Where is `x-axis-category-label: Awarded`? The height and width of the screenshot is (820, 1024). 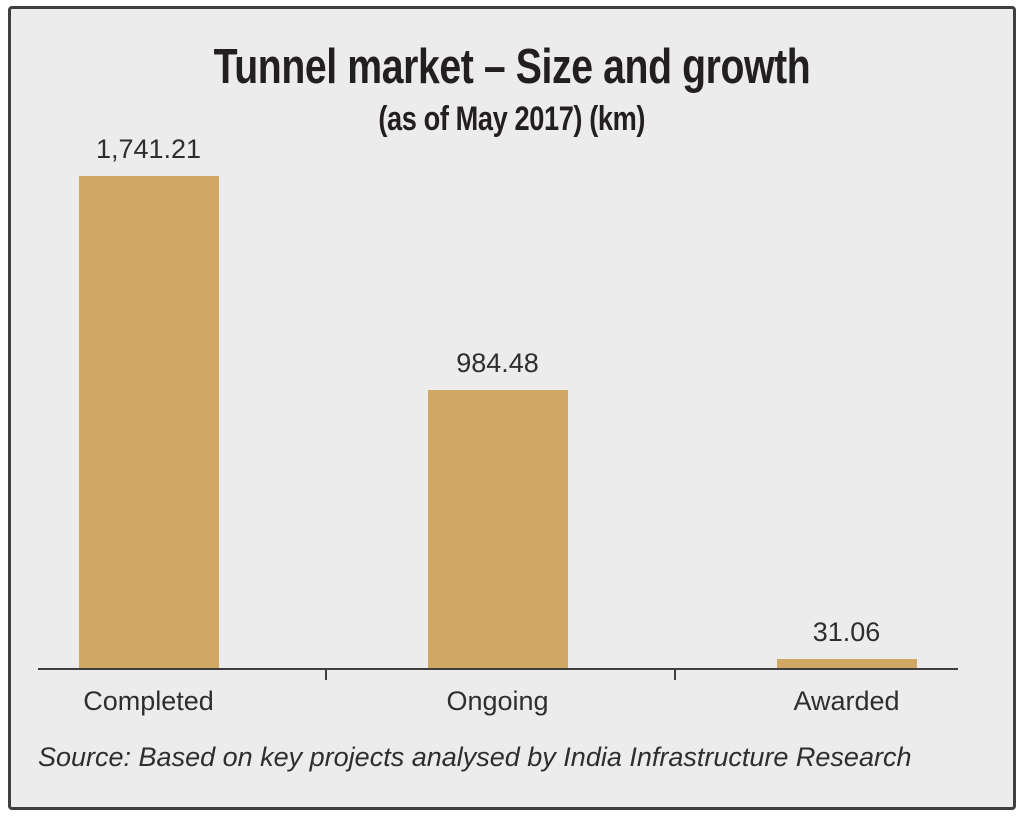
x-axis-category-label: Awarded is located at coordinates (846, 701).